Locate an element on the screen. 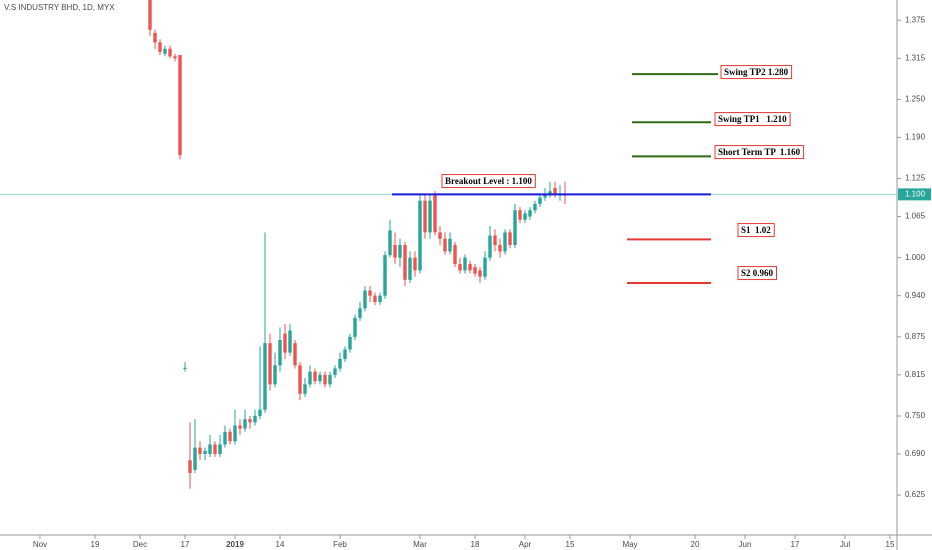 The height and width of the screenshot is (550, 932). last-price-badge is located at coordinates (914, 194).